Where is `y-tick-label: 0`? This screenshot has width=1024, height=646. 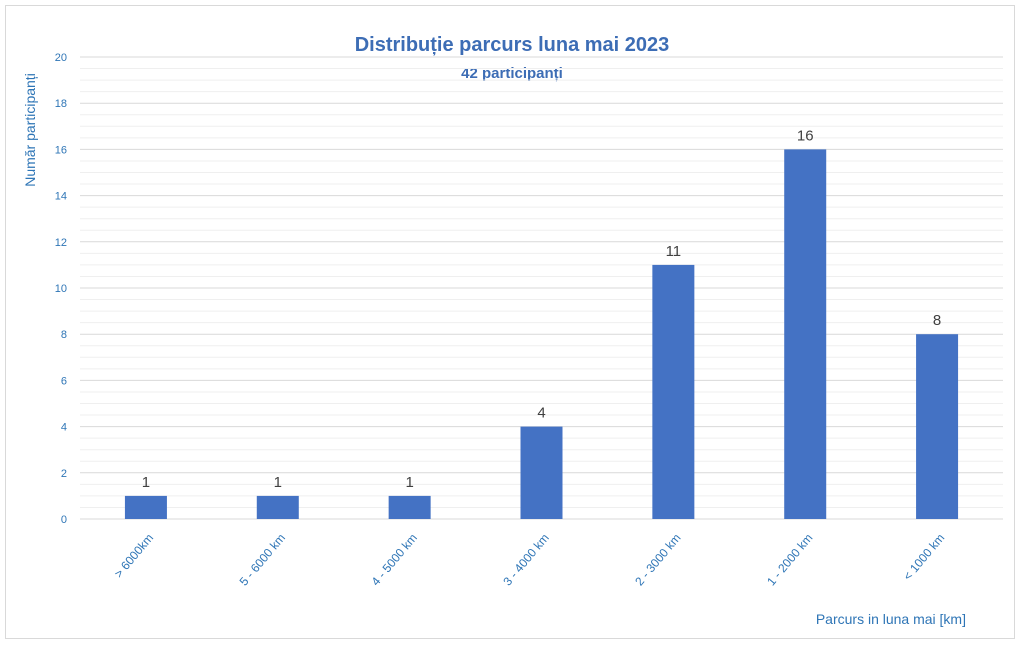 y-tick-label: 0 is located at coordinates (64, 520).